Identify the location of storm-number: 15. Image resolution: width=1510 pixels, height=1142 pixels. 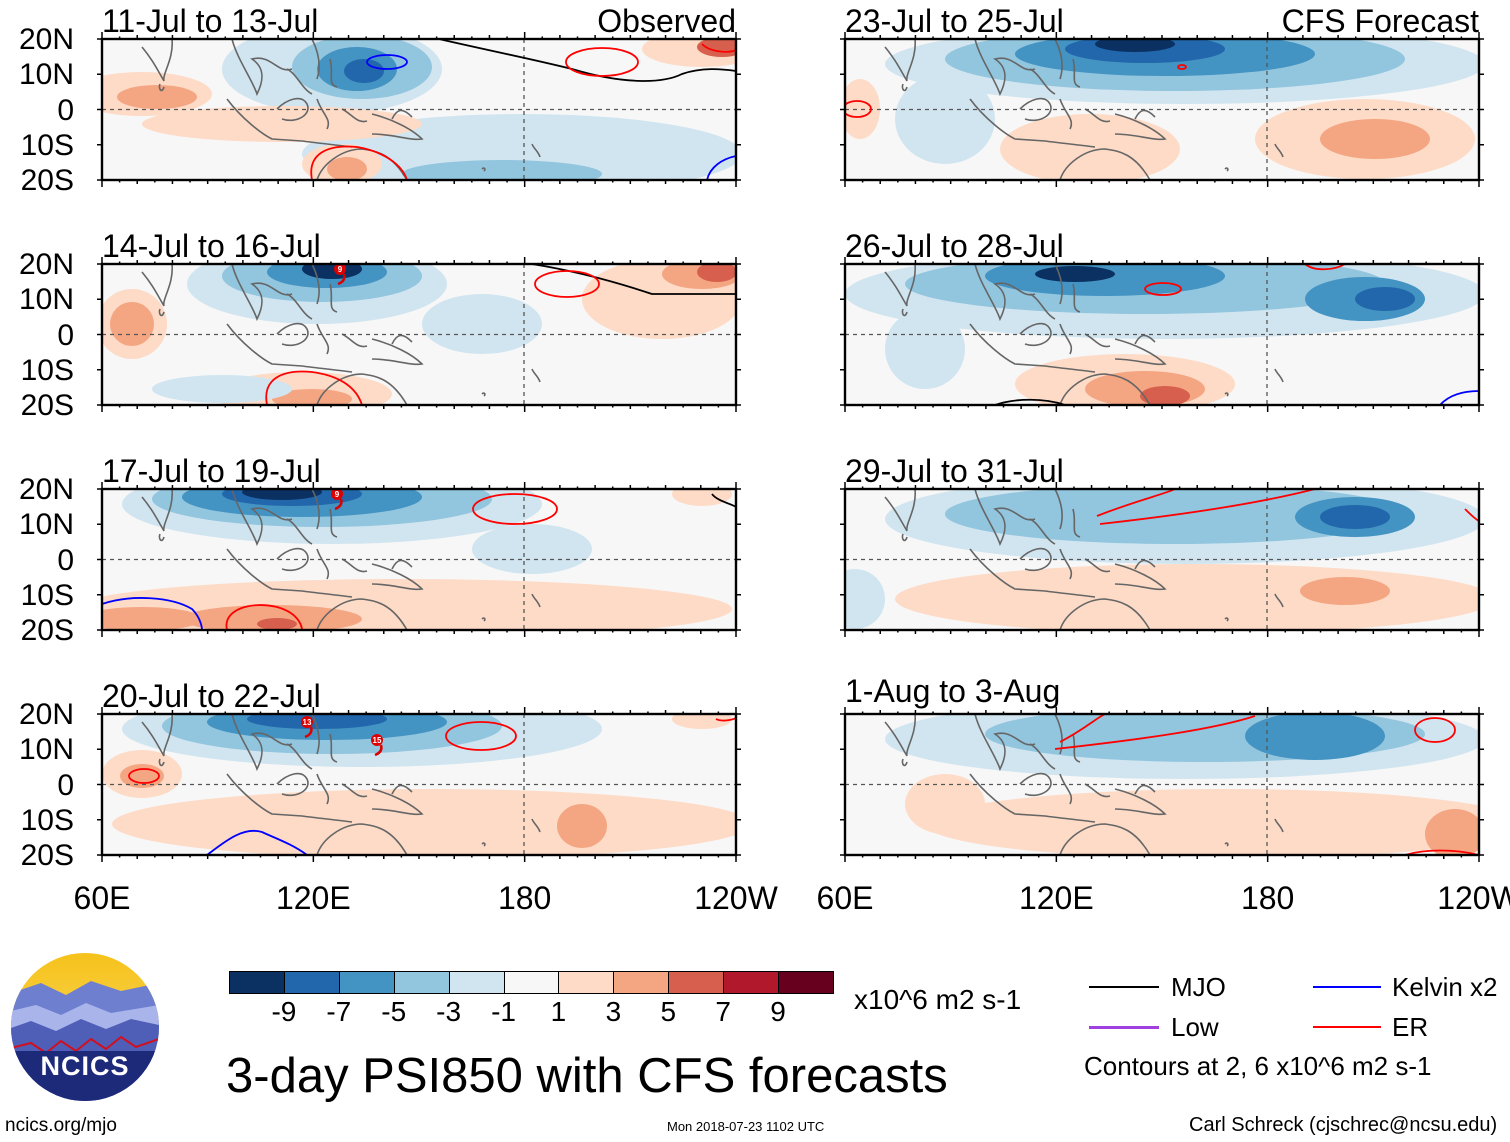
(377, 740).